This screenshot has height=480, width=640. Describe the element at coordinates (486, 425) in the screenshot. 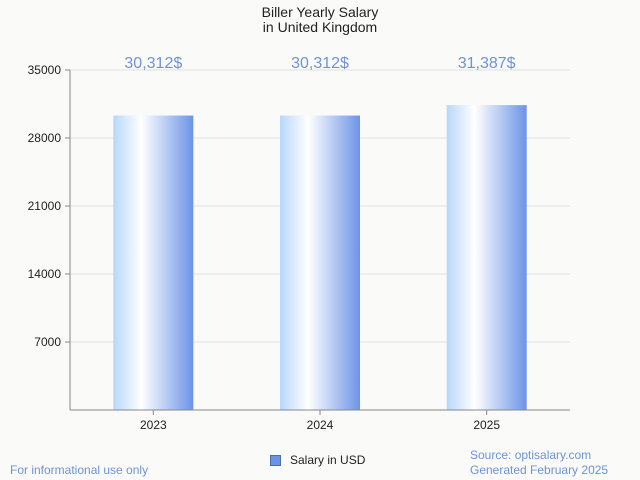

I see `x-tick-label: 2025` at that location.